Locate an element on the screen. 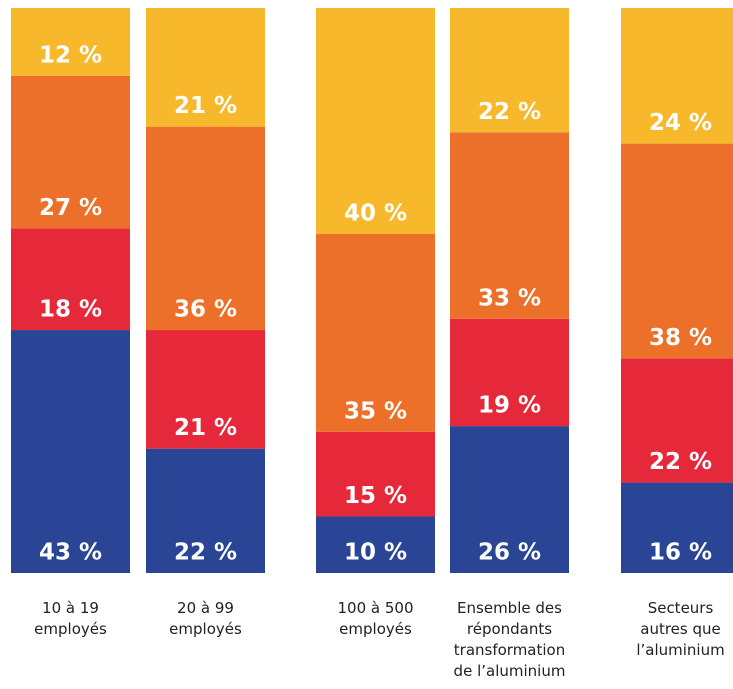  value-label: 12 % is located at coordinates (70, 55).